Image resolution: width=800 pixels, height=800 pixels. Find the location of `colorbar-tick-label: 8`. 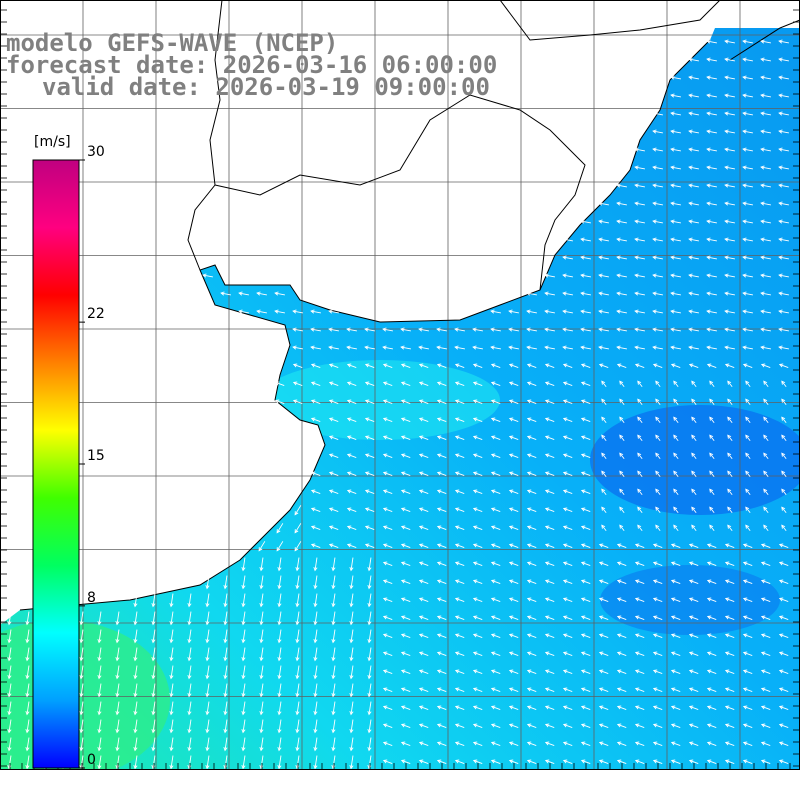

colorbar-tick-label: 8 is located at coordinates (91, 597).